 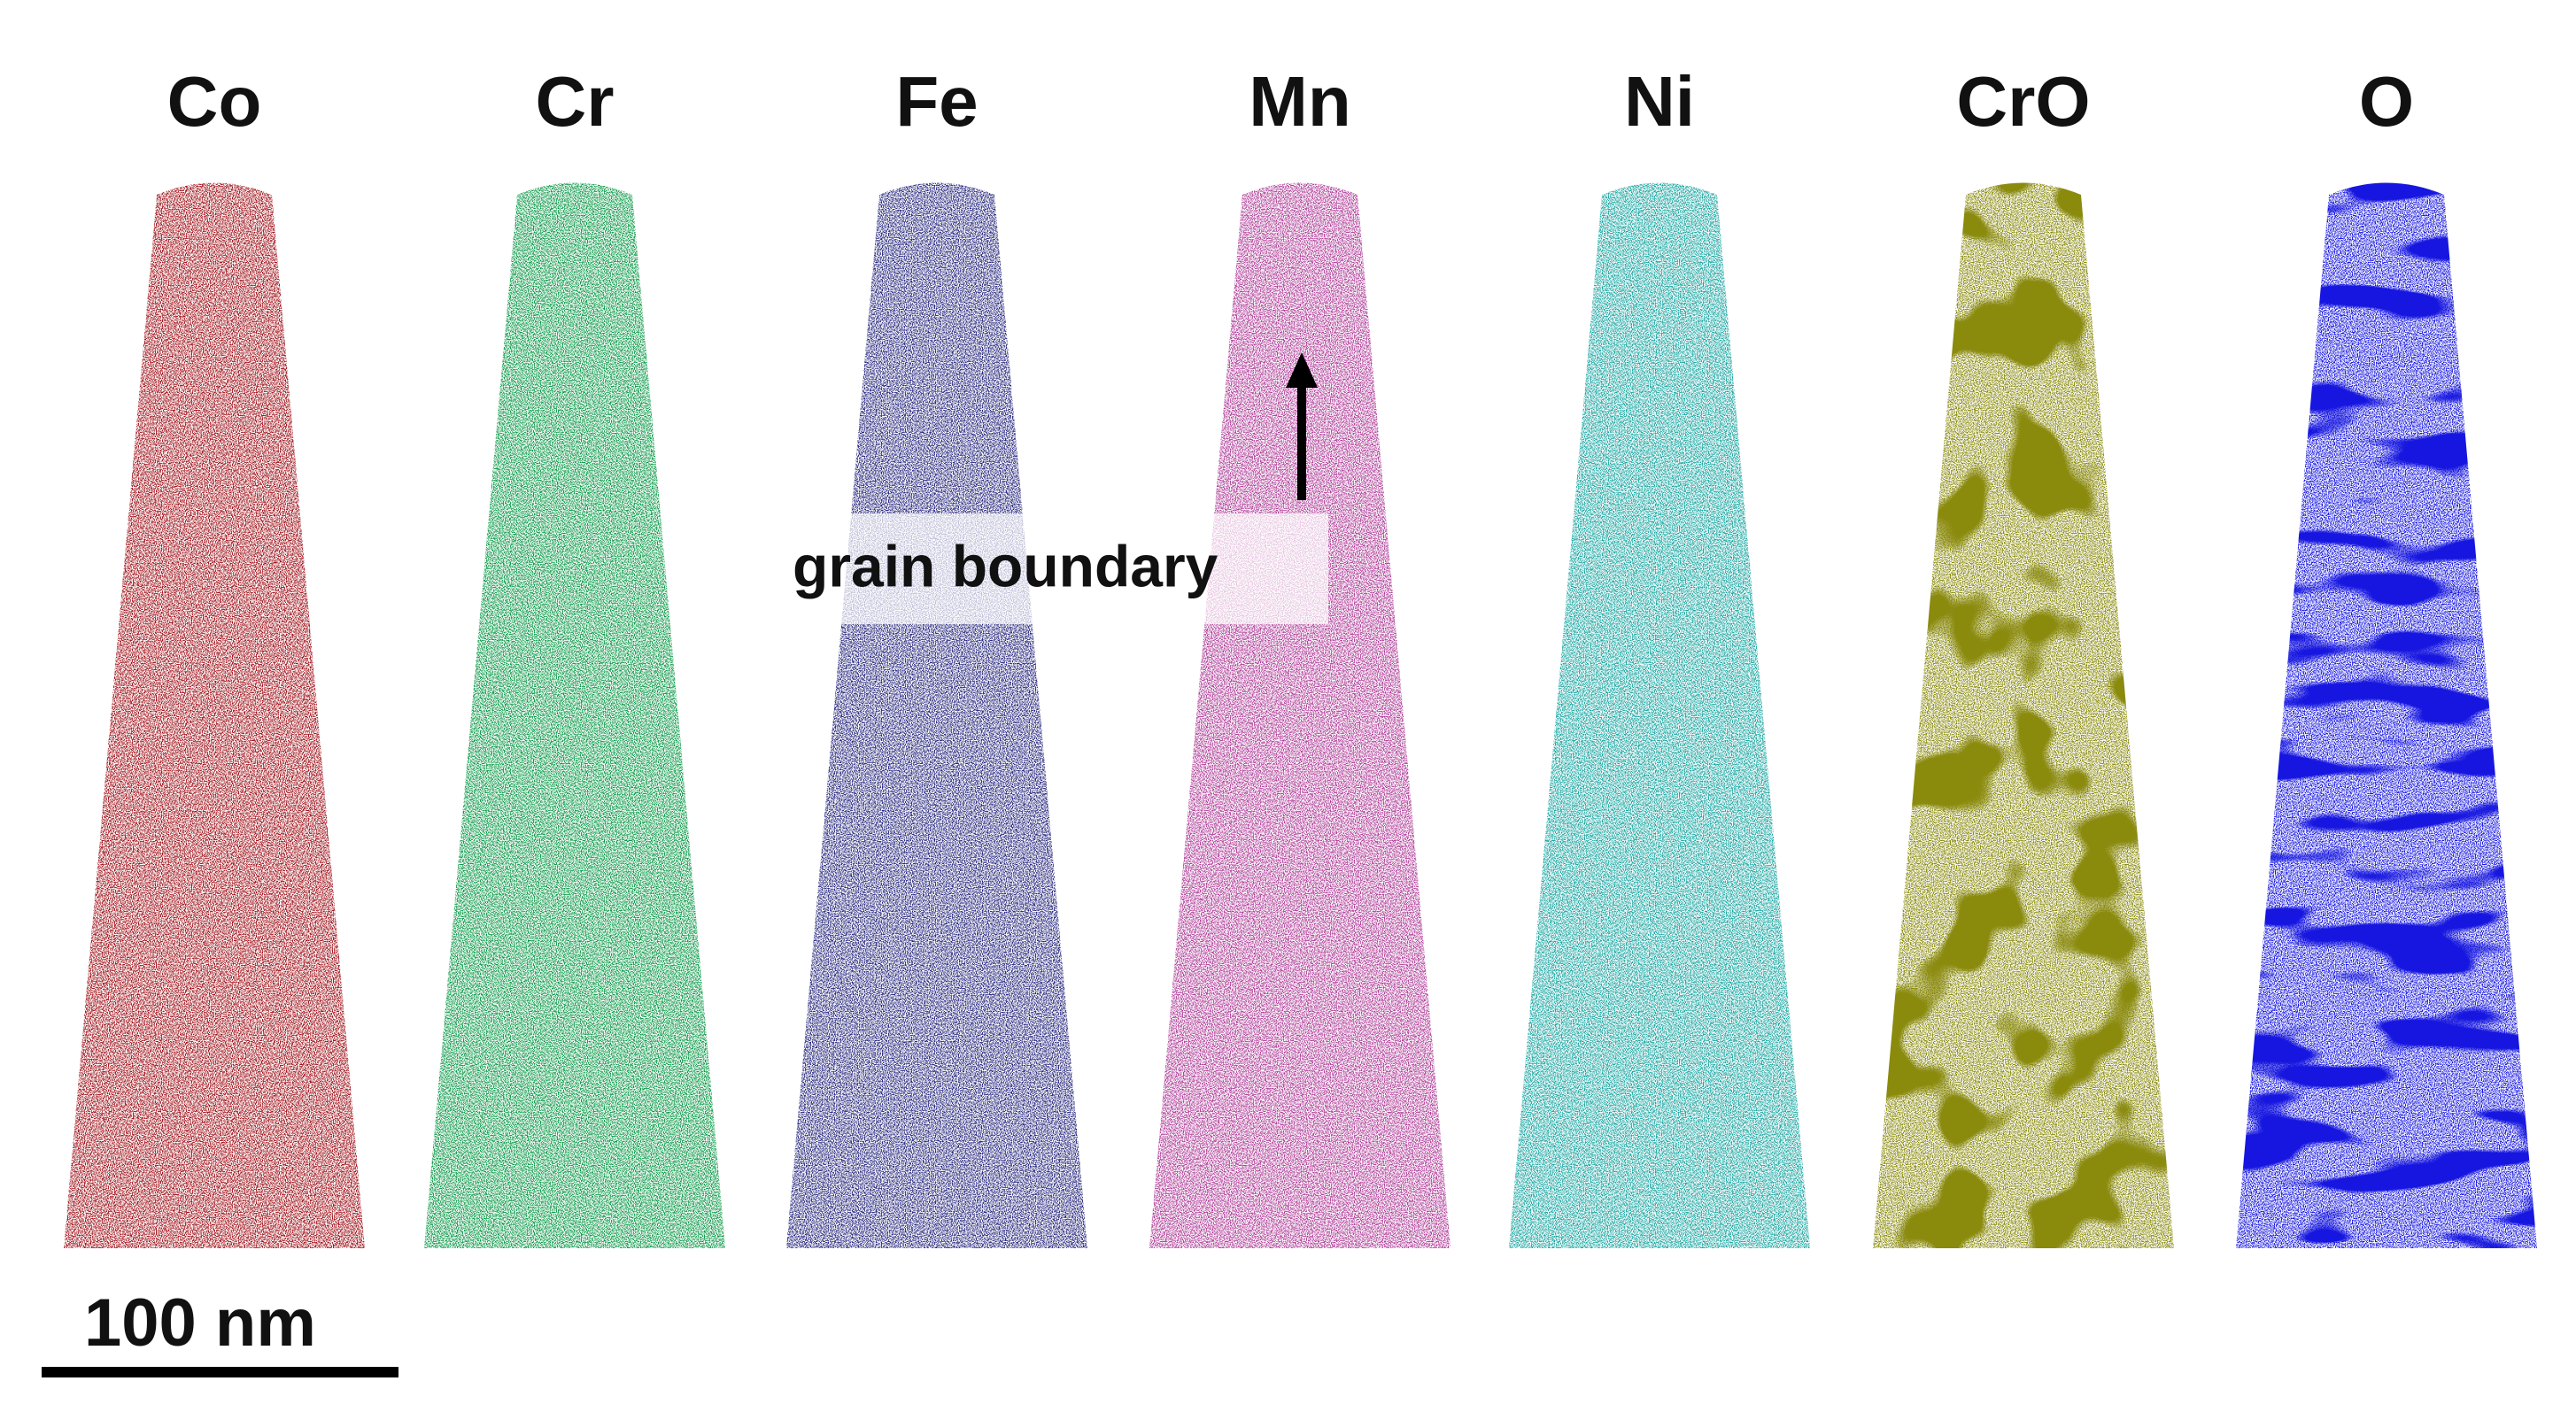 What do you see at coordinates (200, 1323) in the screenshot?
I see `scale-bar-label: 100 nm` at bounding box center [200, 1323].